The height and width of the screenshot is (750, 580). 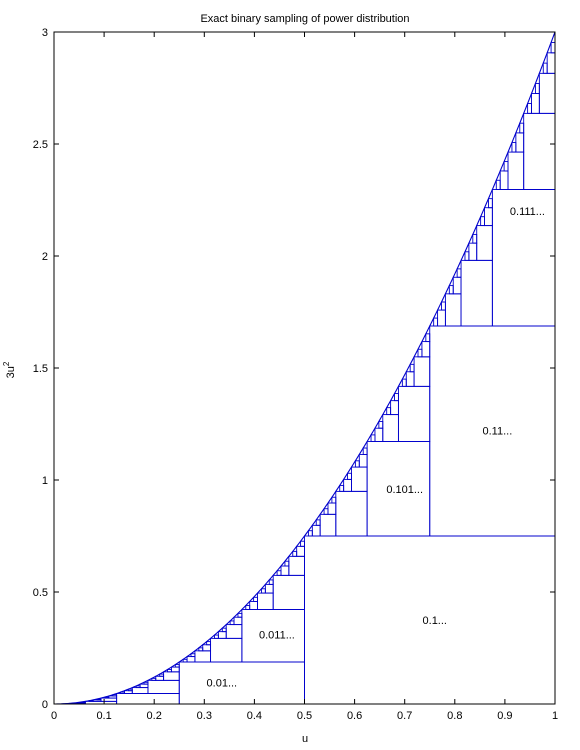 I want to click on y-axis-title-superscript: 2, so click(x=6, y=363).